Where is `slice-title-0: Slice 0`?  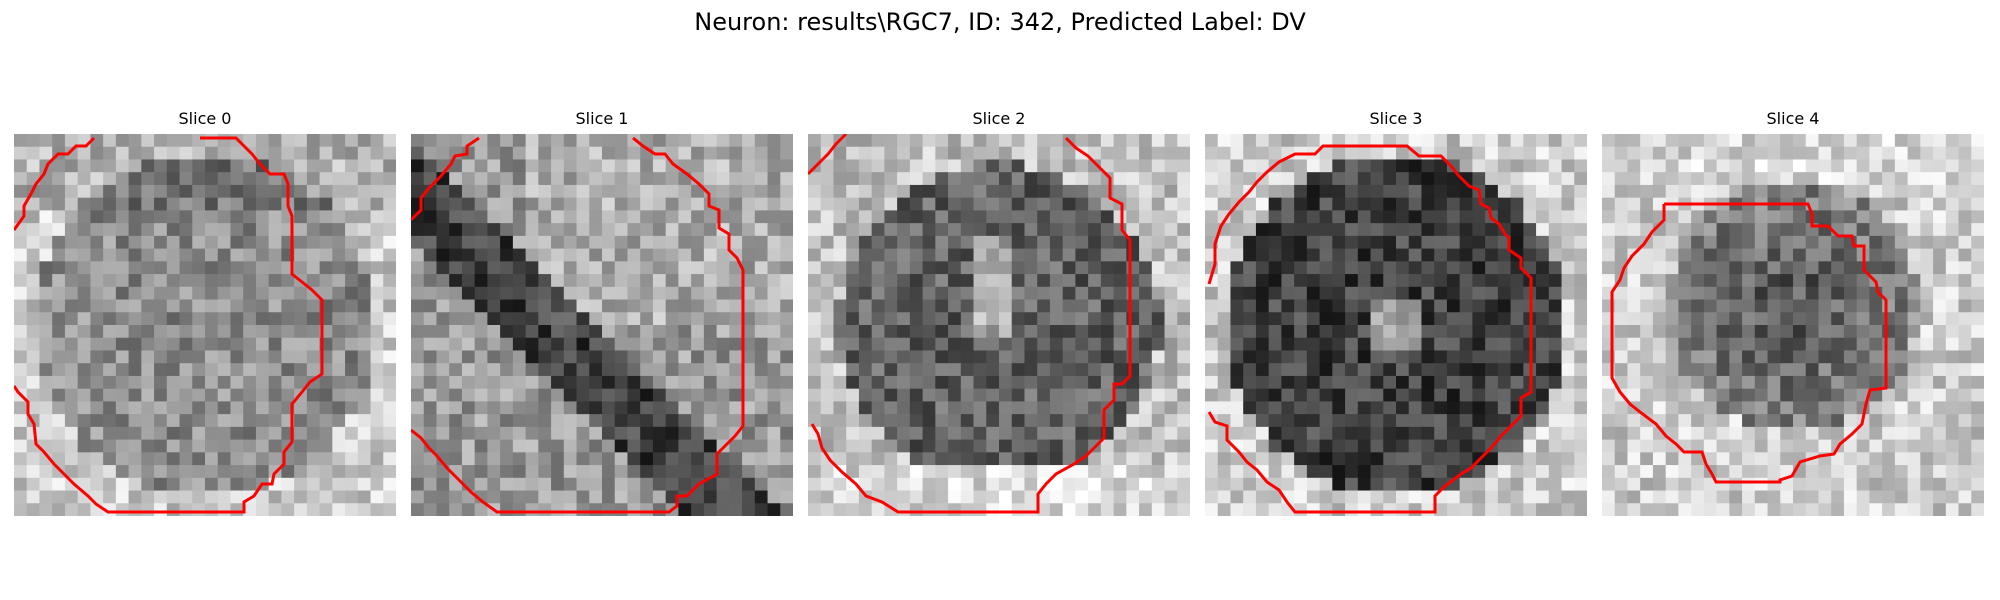 slice-title-0: Slice 0 is located at coordinates (205, 118).